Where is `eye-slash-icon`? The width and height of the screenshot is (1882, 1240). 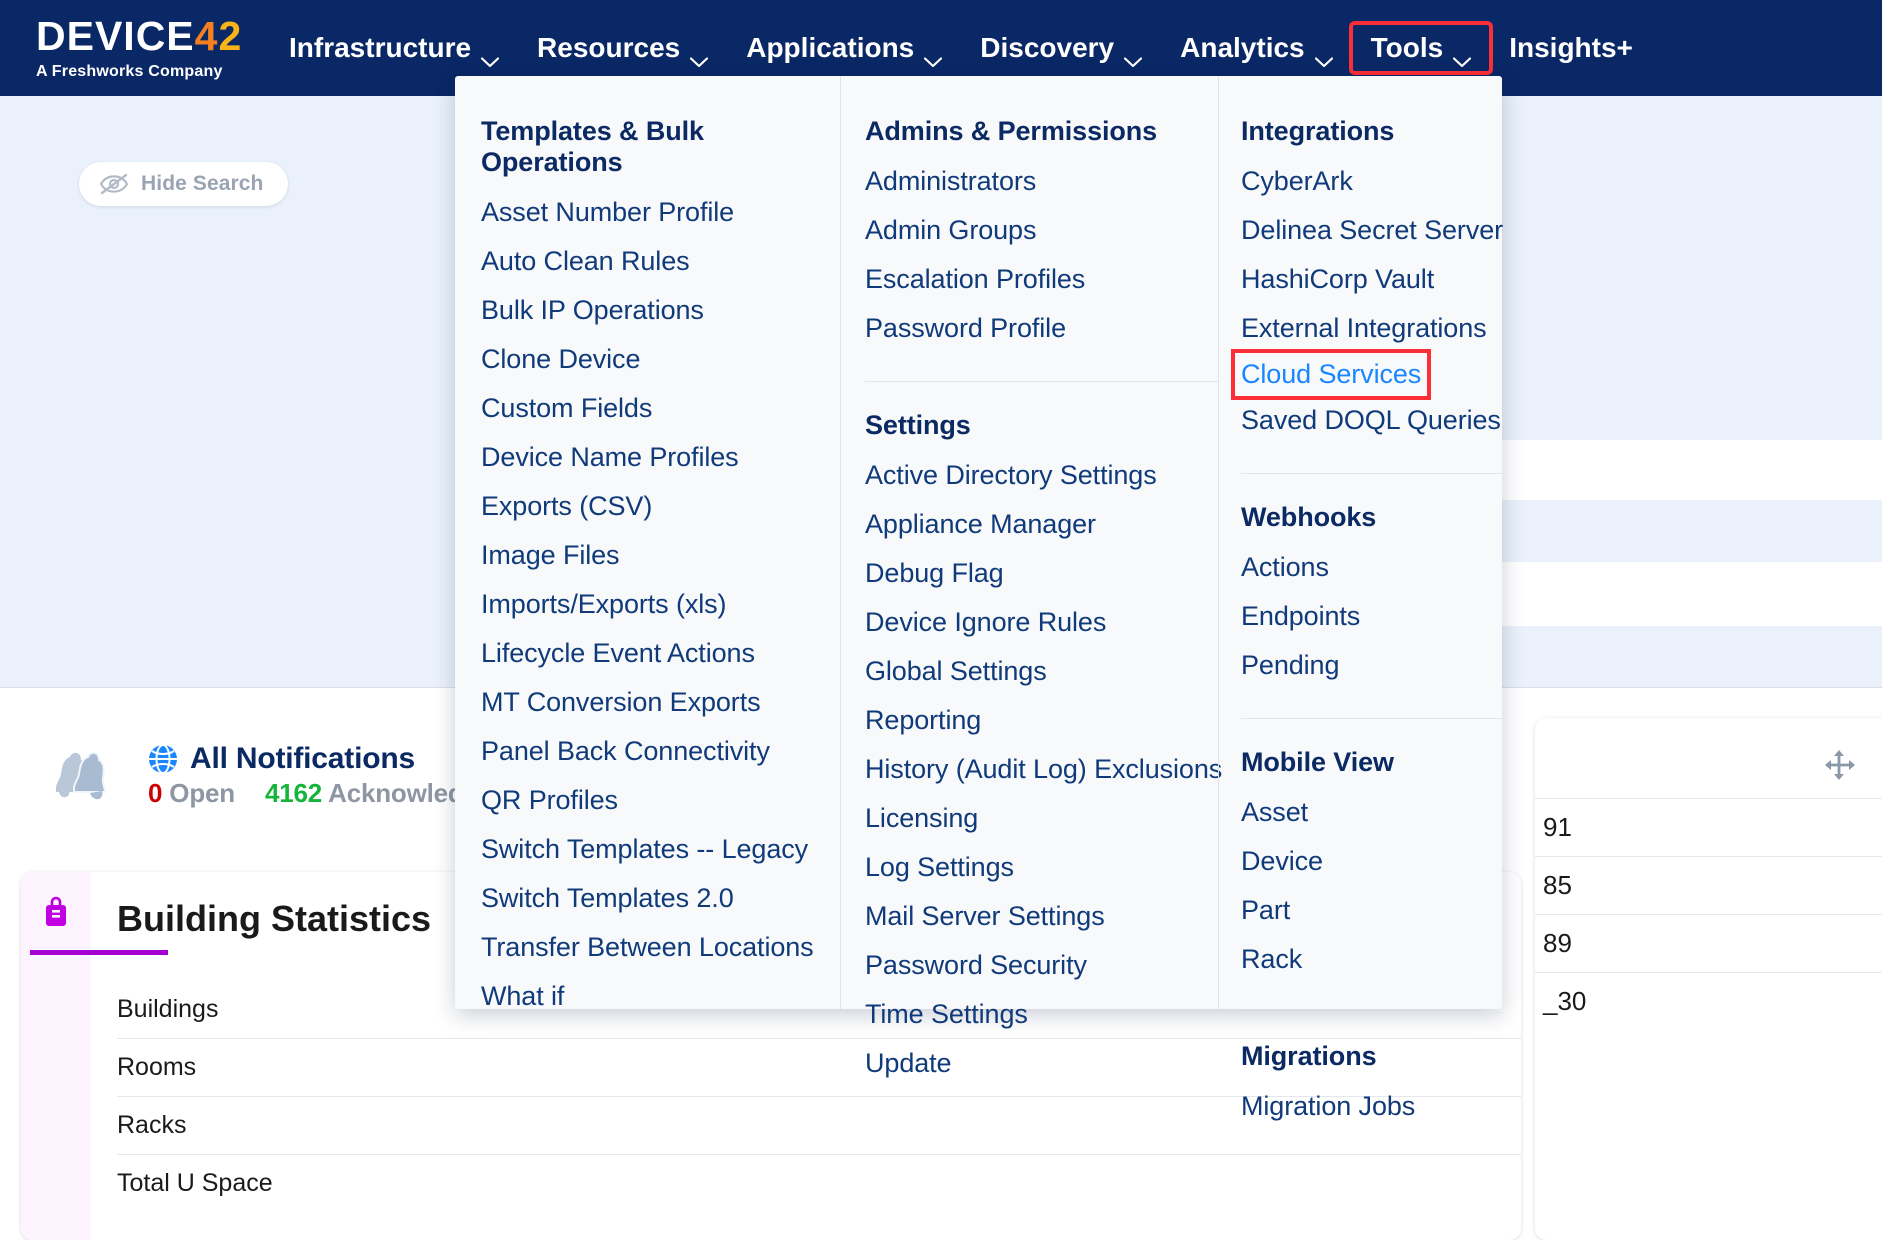
eye-slash-icon is located at coordinates (114, 184).